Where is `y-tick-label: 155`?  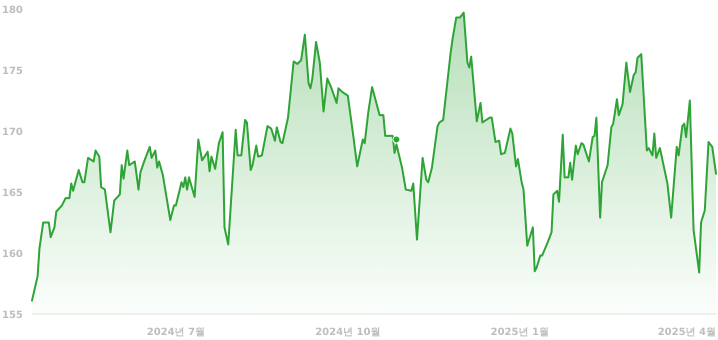 y-tick-label: 155 is located at coordinates (12, 315).